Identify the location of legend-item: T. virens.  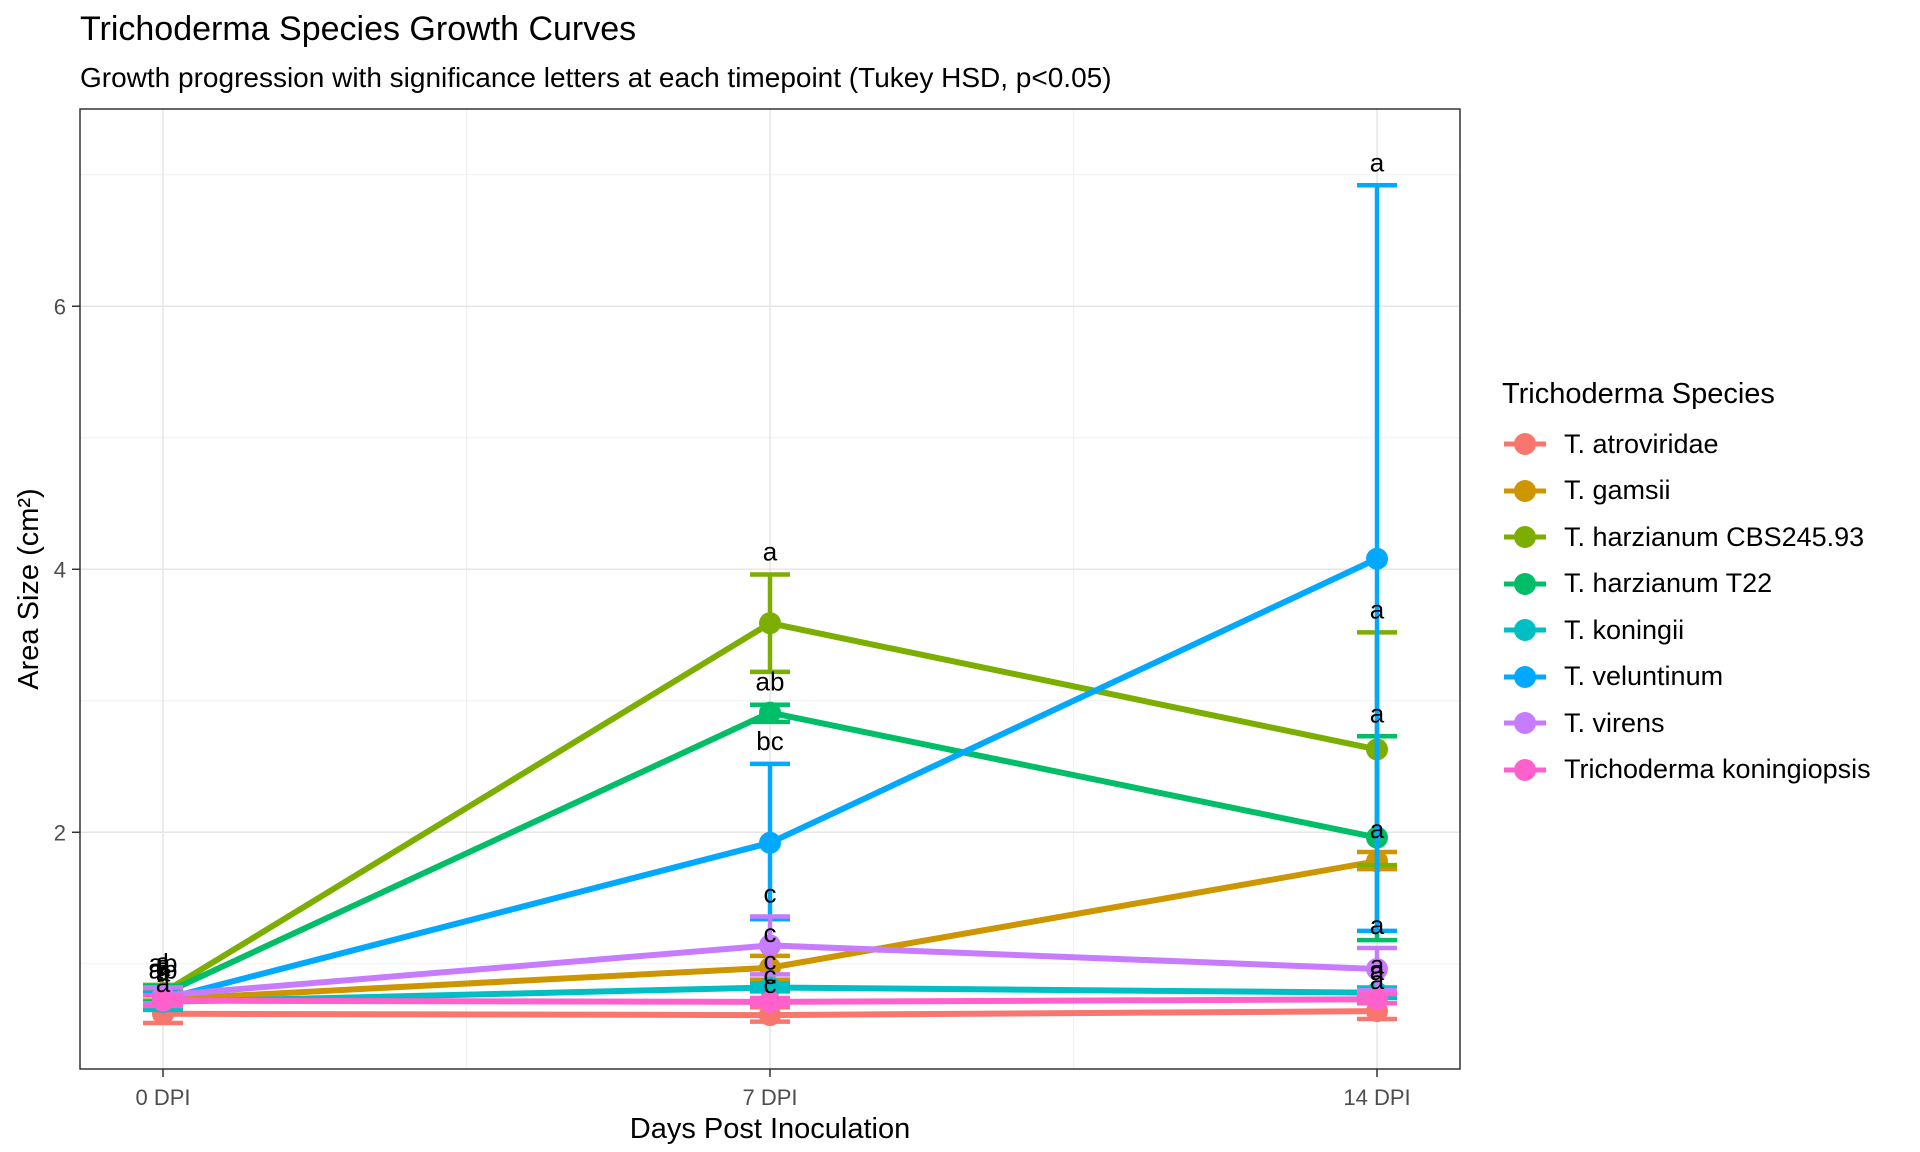
(1686, 723).